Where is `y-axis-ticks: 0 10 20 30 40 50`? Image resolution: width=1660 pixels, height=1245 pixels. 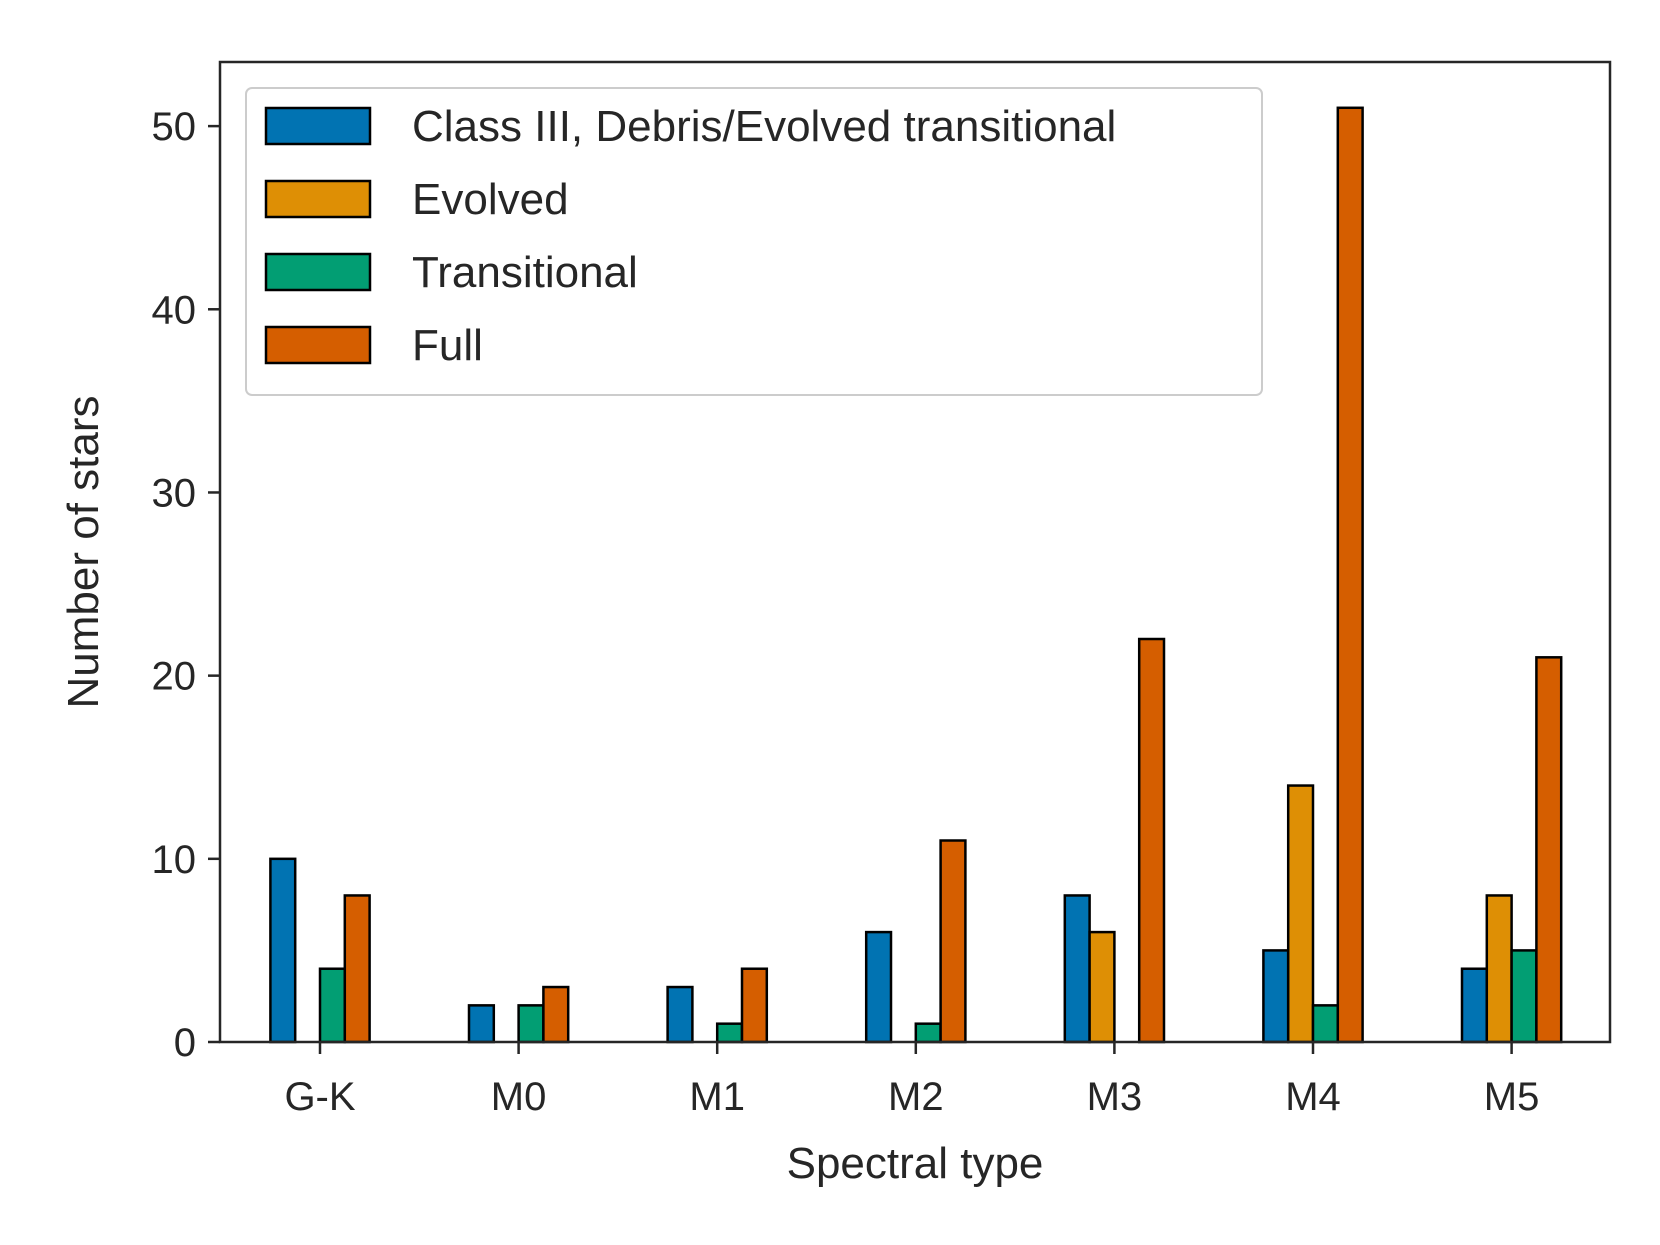
y-axis-ticks: 0 10 20 30 40 50 is located at coordinates (186, 585).